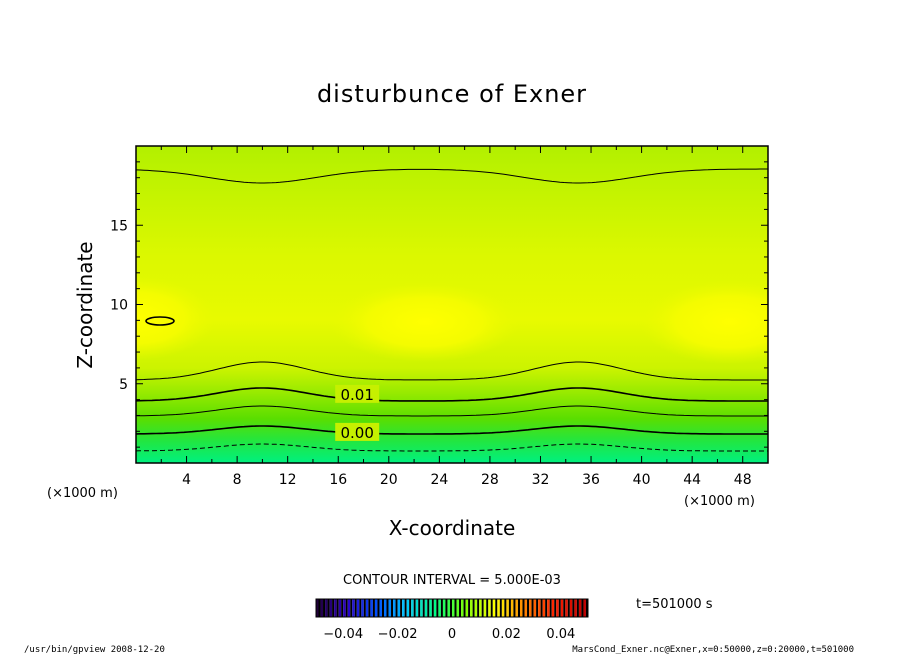  What do you see at coordinates (94, 649) in the screenshot?
I see `footer-left: /usr/bin/gpview 2008-12-20` at bounding box center [94, 649].